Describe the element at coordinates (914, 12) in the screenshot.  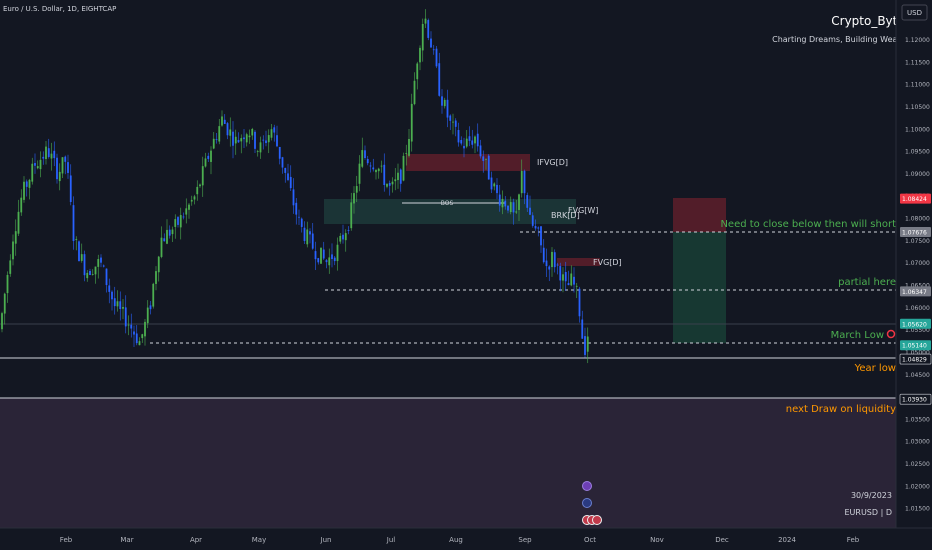
I see `currency-button` at that location.